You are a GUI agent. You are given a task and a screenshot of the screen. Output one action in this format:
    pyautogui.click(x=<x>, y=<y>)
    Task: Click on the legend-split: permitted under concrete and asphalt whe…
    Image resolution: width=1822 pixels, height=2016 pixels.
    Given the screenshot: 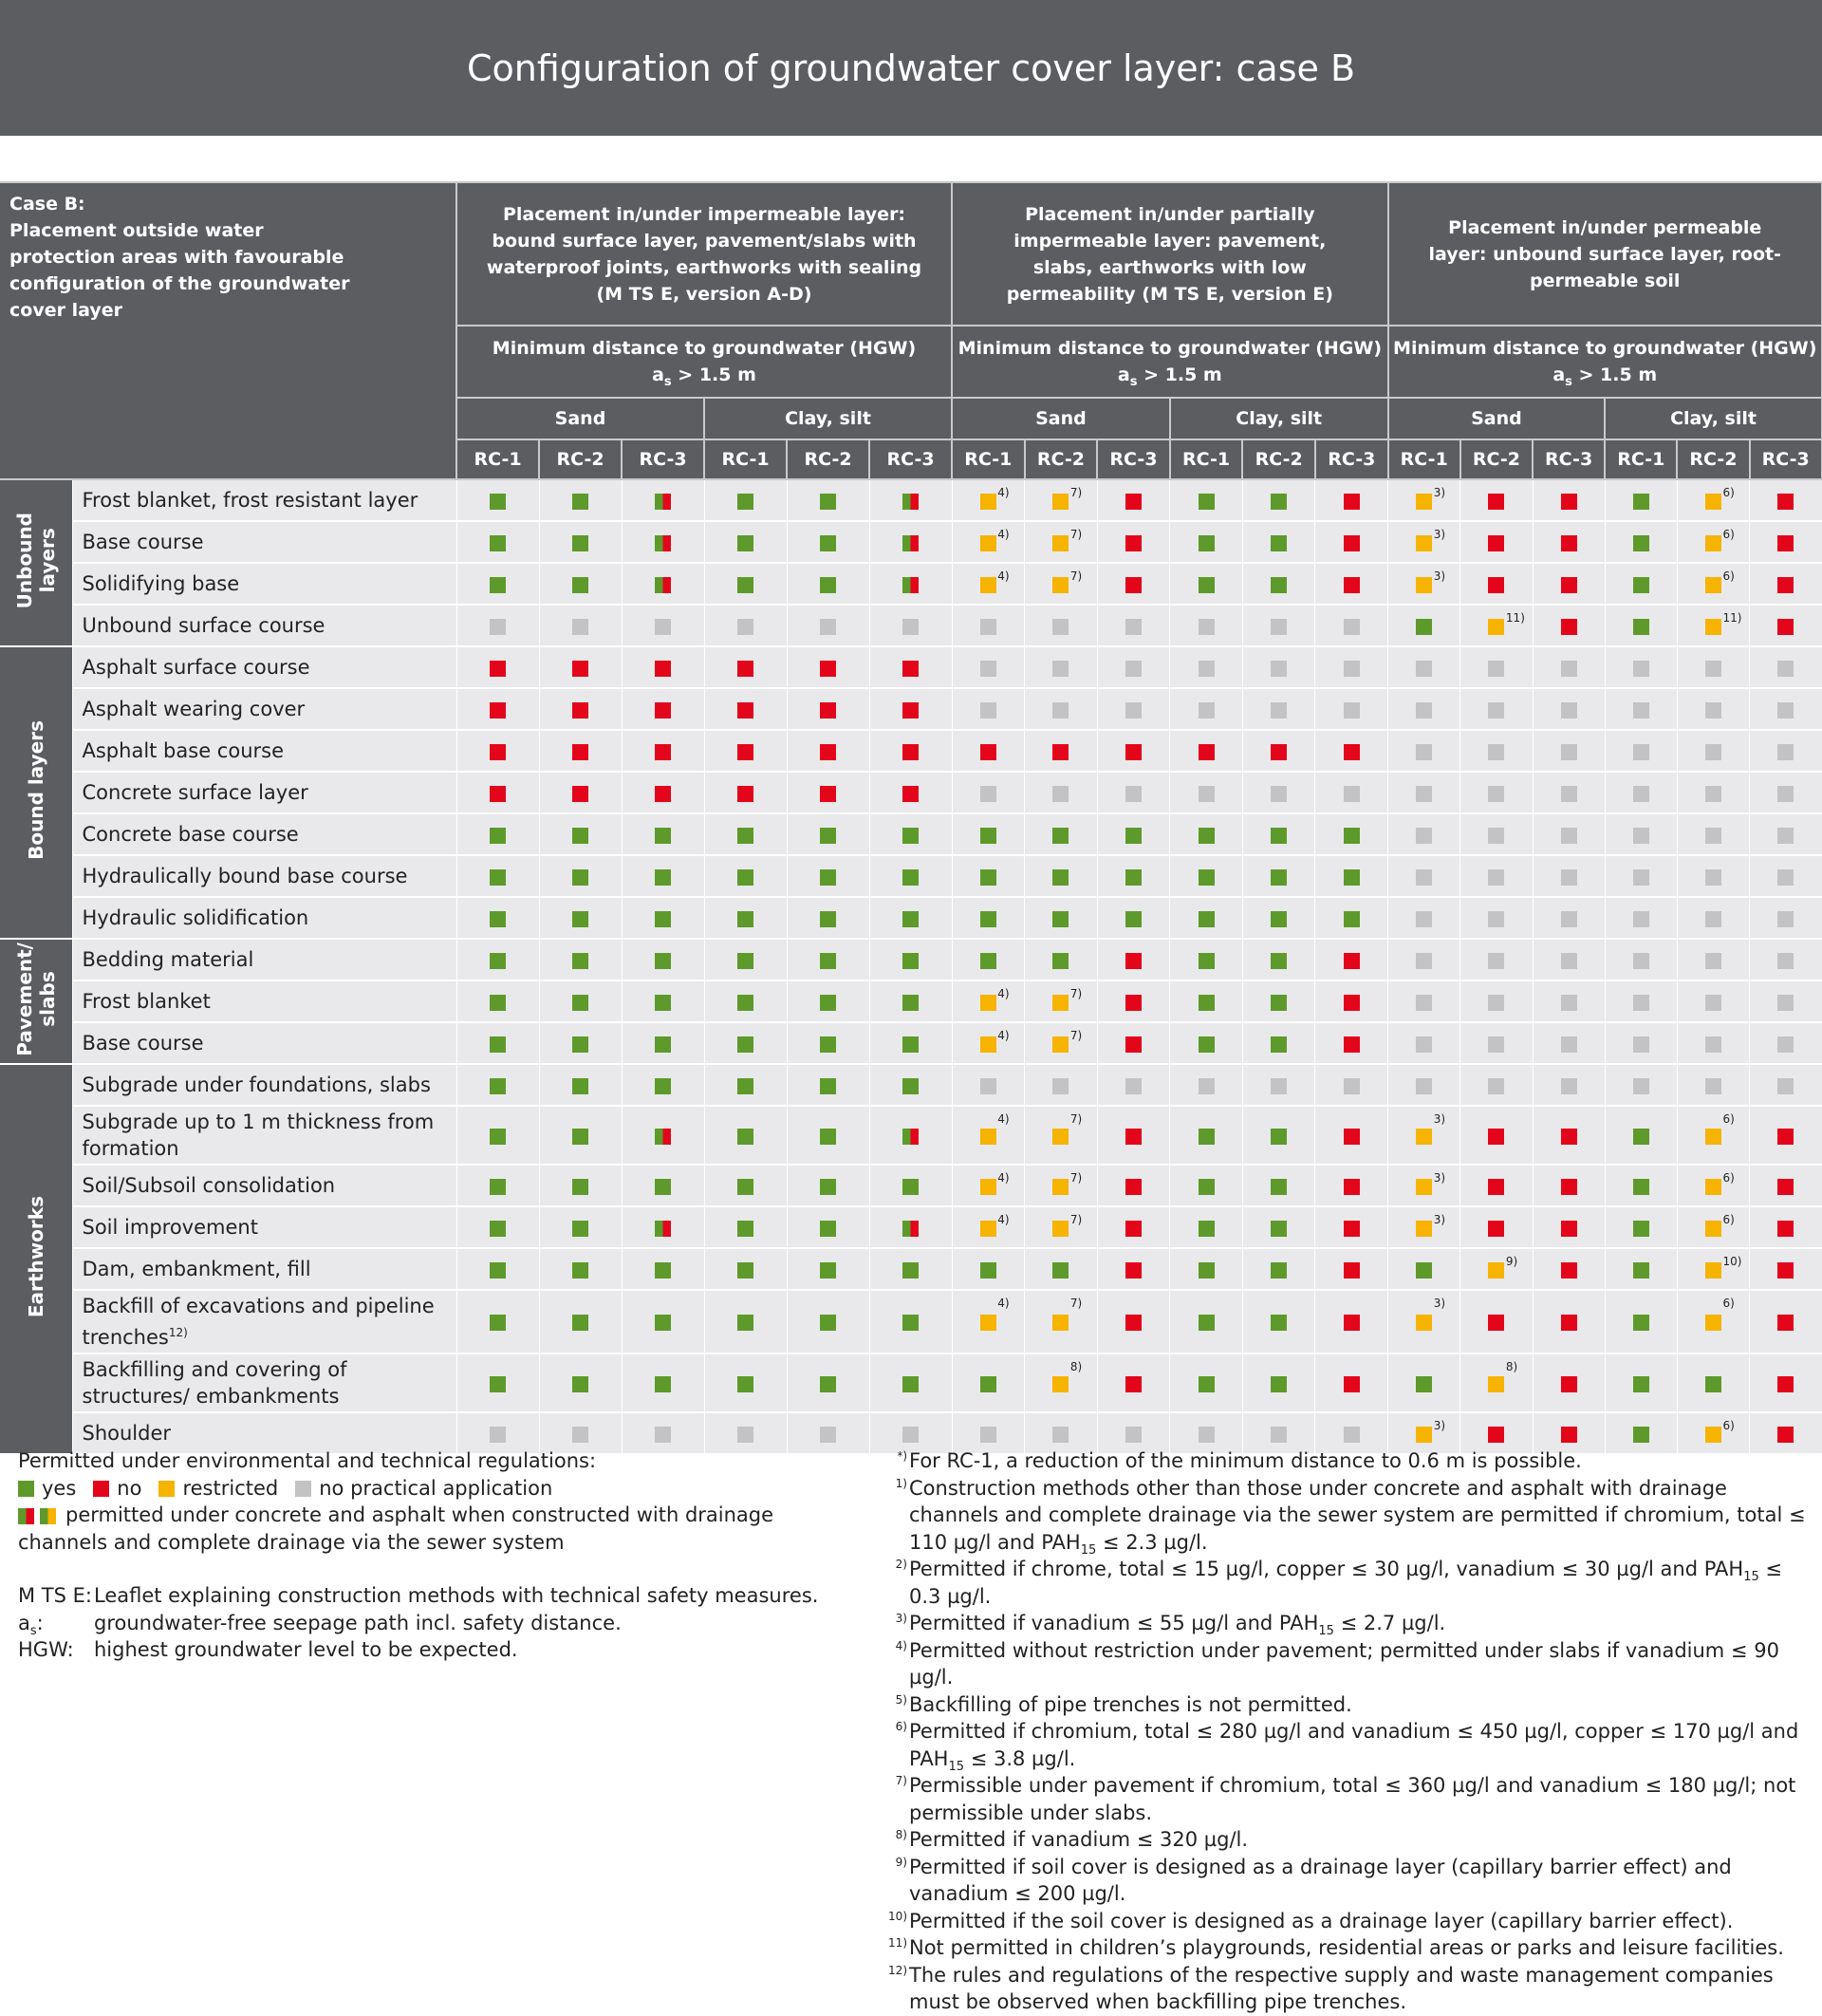 What is the action you would take?
    pyautogui.click(x=435, y=1529)
    